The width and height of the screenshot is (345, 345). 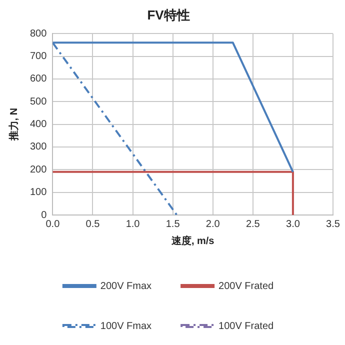 I want to click on y-tick-label: 600, so click(x=39, y=79).